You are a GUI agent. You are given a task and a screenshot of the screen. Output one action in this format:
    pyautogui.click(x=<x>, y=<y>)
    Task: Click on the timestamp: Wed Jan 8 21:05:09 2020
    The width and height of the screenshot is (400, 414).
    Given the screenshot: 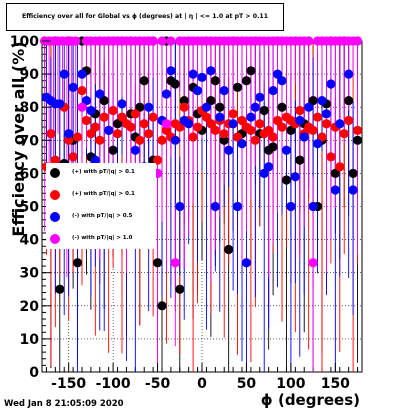 What is the action you would take?
    pyautogui.click(x=64, y=404)
    